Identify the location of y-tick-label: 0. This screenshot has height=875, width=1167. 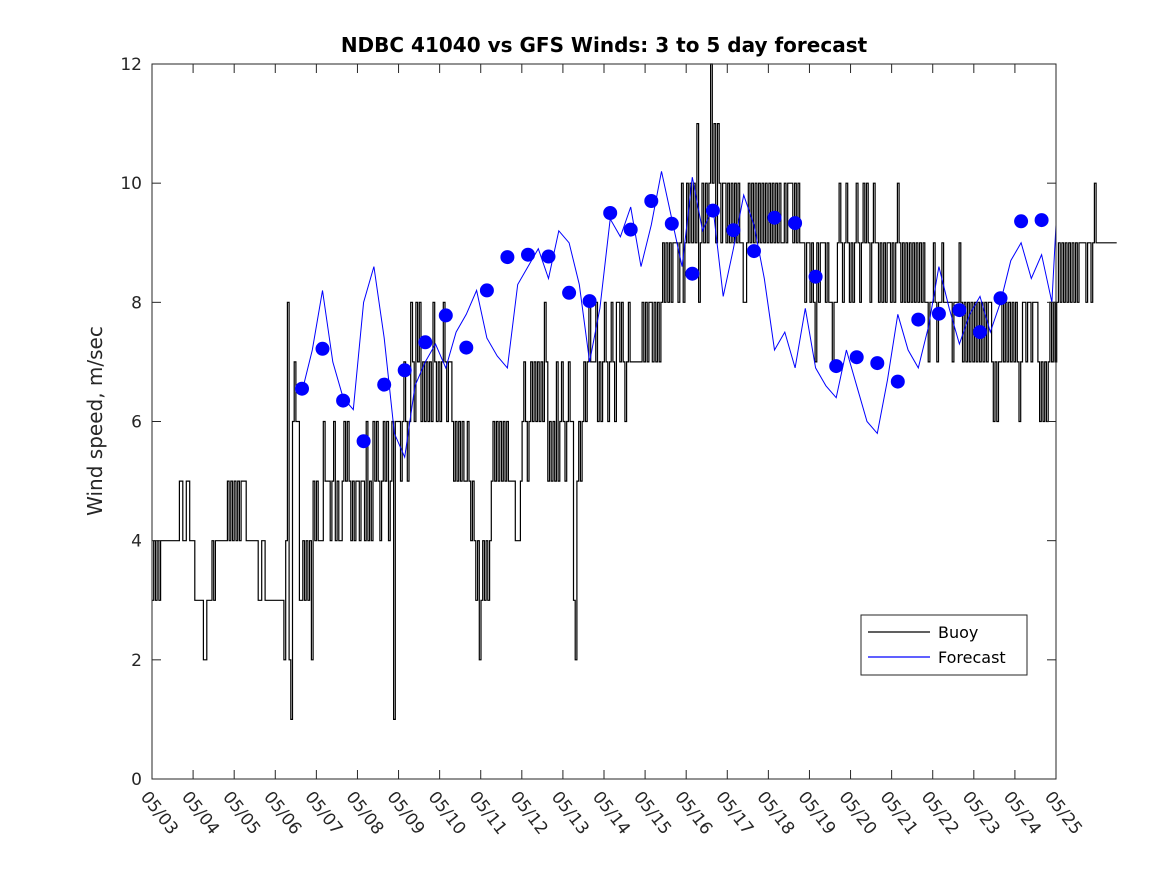
(136, 780).